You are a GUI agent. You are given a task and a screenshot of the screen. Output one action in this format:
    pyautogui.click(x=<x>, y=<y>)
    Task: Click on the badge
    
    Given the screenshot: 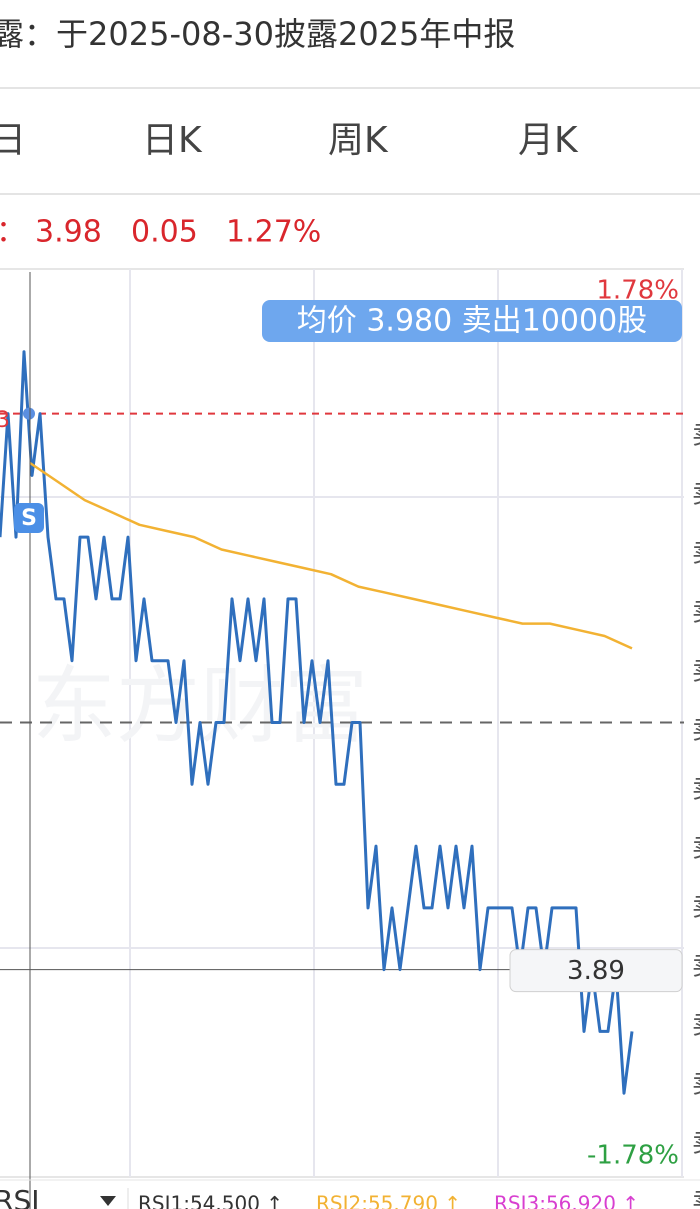 What is the action you would take?
    pyautogui.click(x=472, y=321)
    